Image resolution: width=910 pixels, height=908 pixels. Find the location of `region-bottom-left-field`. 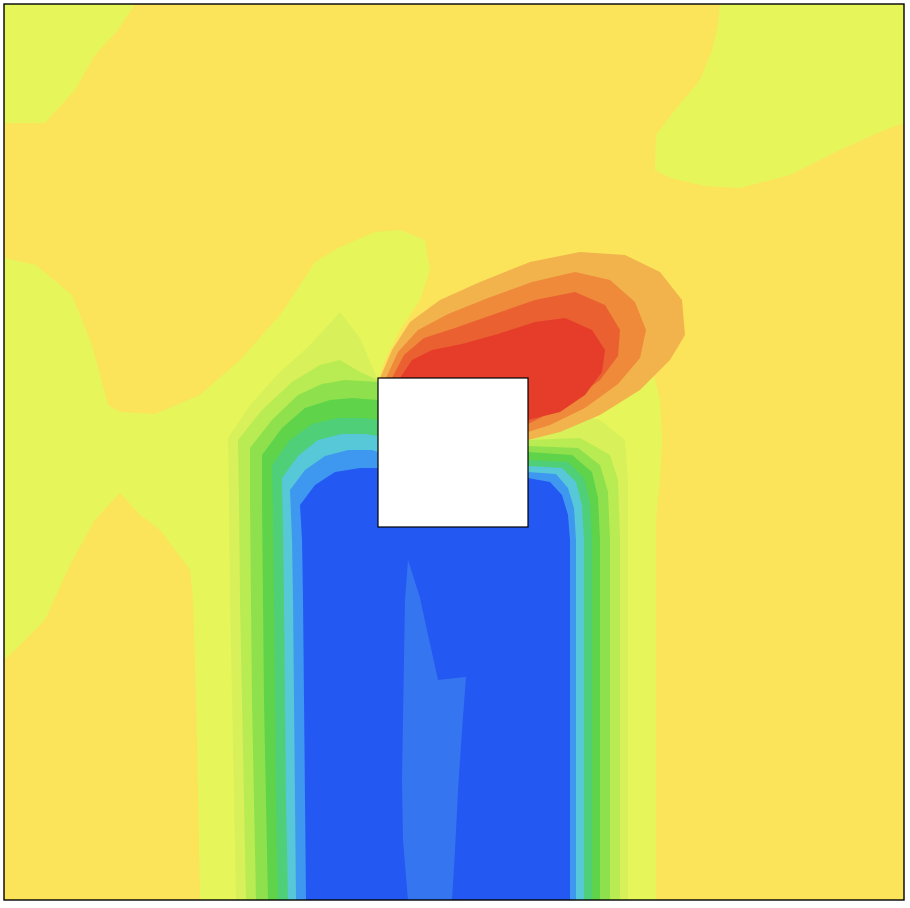

region-bottom-left-field is located at coordinates (102, 696).